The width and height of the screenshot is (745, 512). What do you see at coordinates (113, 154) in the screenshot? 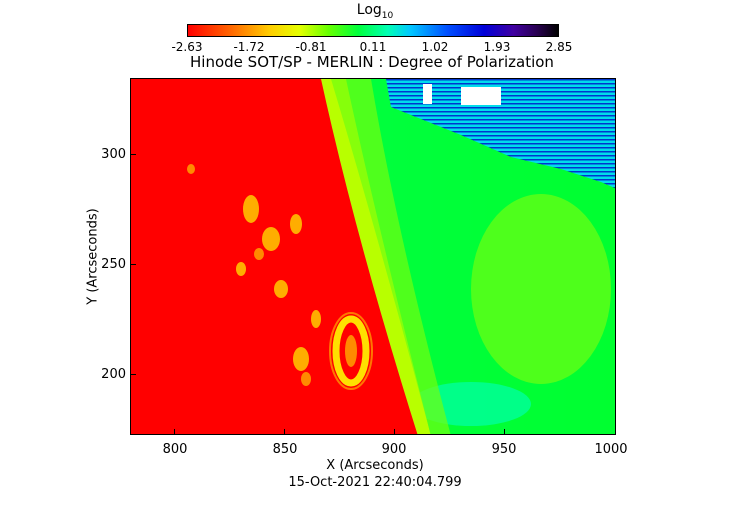
I see `y-tick-label: 300` at bounding box center [113, 154].